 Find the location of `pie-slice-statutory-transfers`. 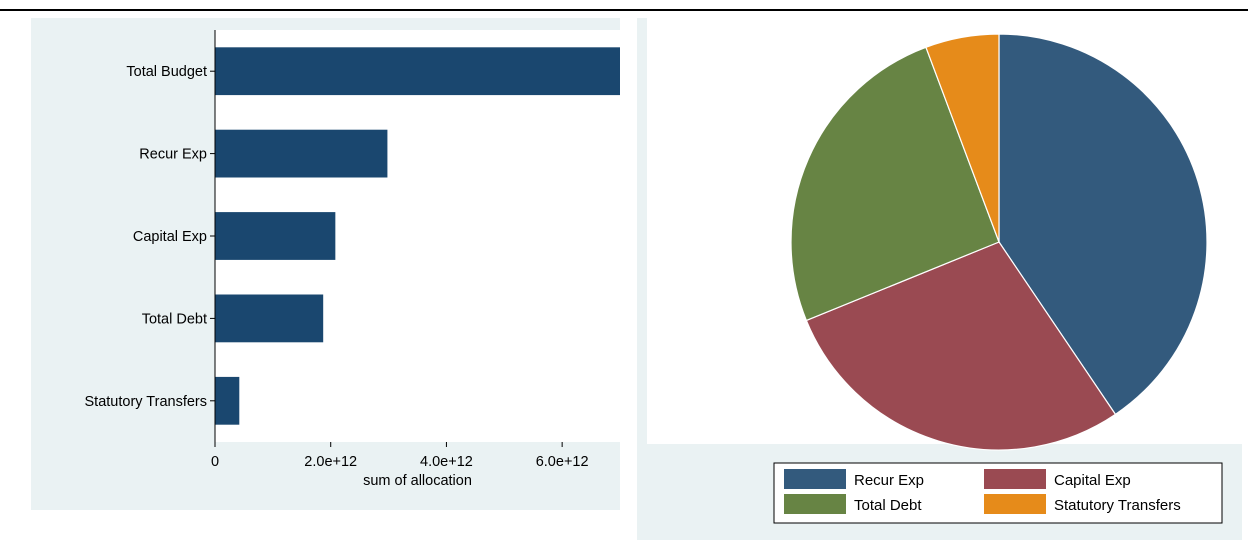

pie-slice-statutory-transfers is located at coordinates (962, 138).